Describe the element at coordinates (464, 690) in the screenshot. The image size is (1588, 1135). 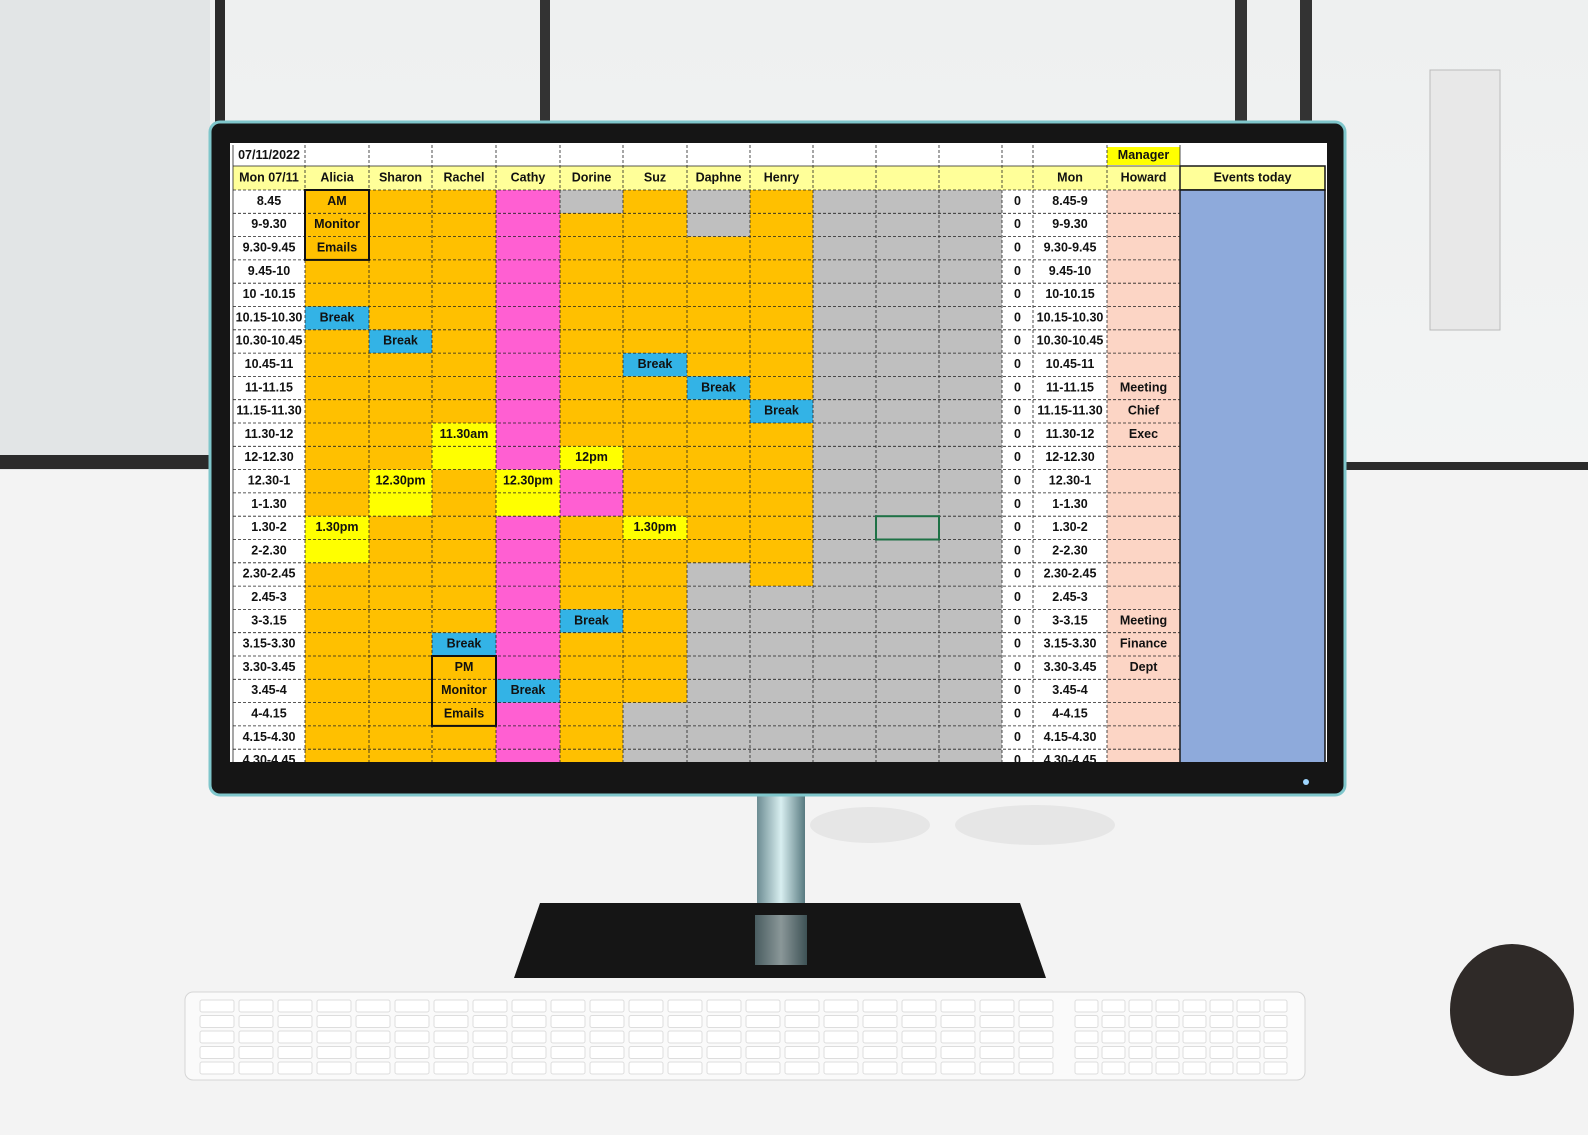
I see `cell-text: Monitor` at that location.